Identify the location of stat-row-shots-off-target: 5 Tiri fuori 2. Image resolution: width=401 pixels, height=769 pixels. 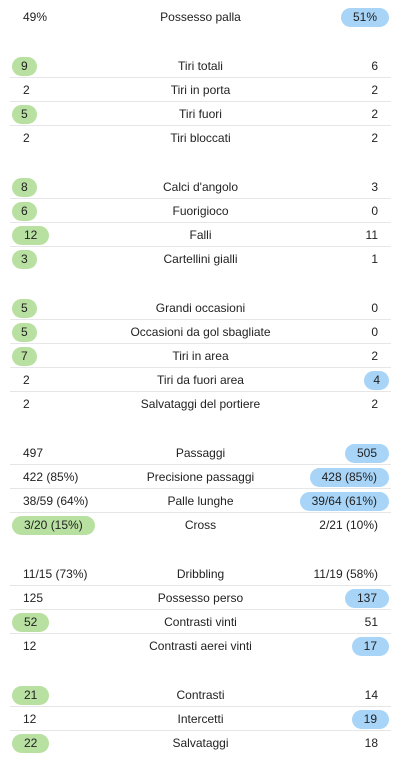
(200, 114).